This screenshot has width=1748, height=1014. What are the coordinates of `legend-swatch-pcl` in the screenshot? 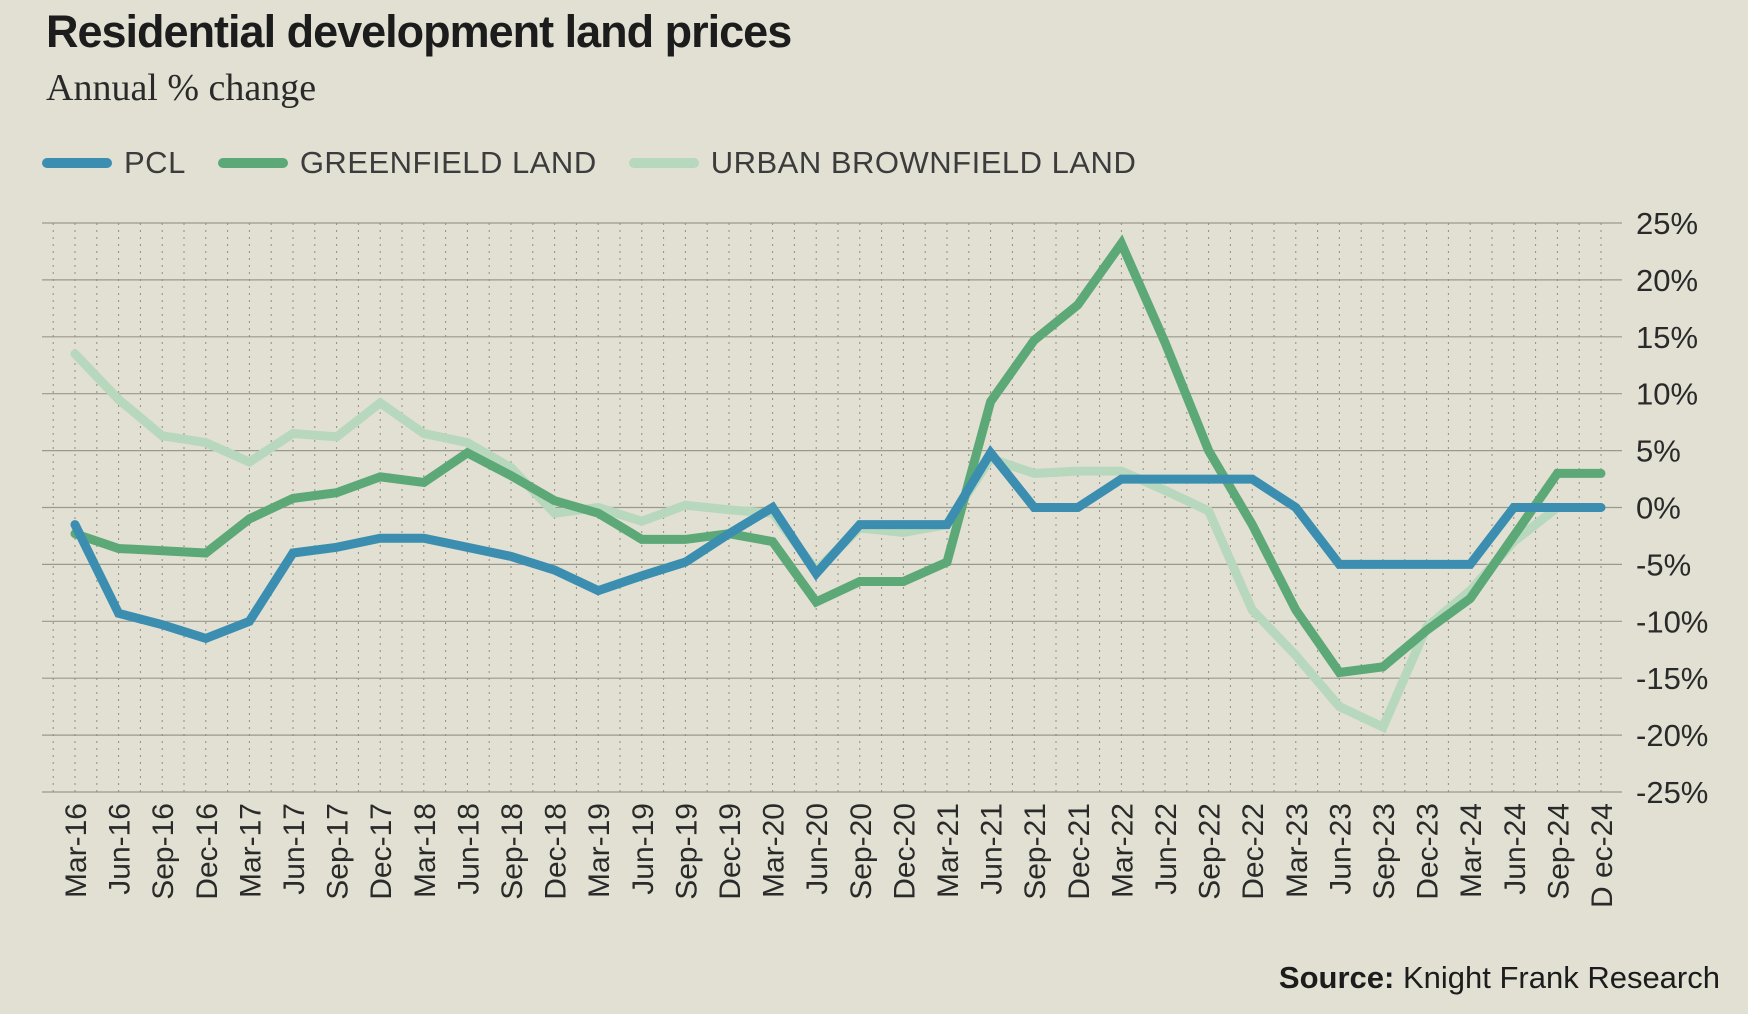 It's located at (77, 163).